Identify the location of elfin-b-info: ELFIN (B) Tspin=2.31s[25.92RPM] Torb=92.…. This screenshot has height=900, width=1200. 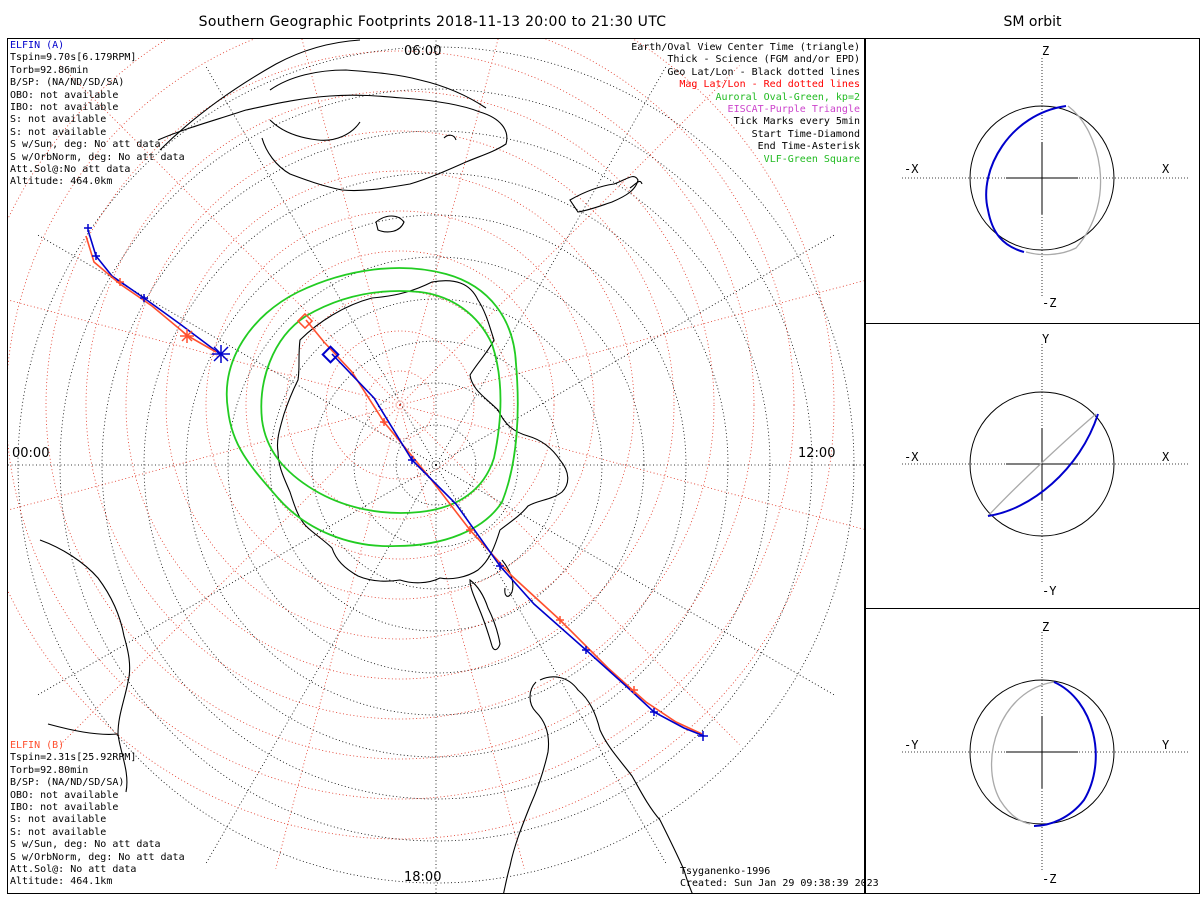
(97, 814).